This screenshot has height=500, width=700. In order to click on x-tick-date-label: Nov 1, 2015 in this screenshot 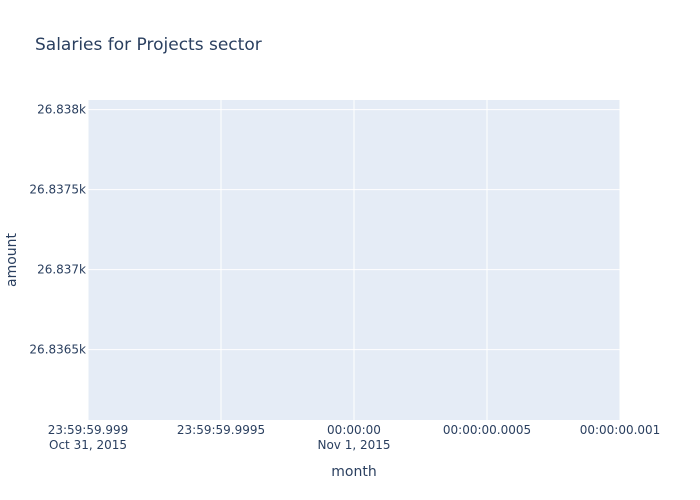, I will do `click(353, 445)`.